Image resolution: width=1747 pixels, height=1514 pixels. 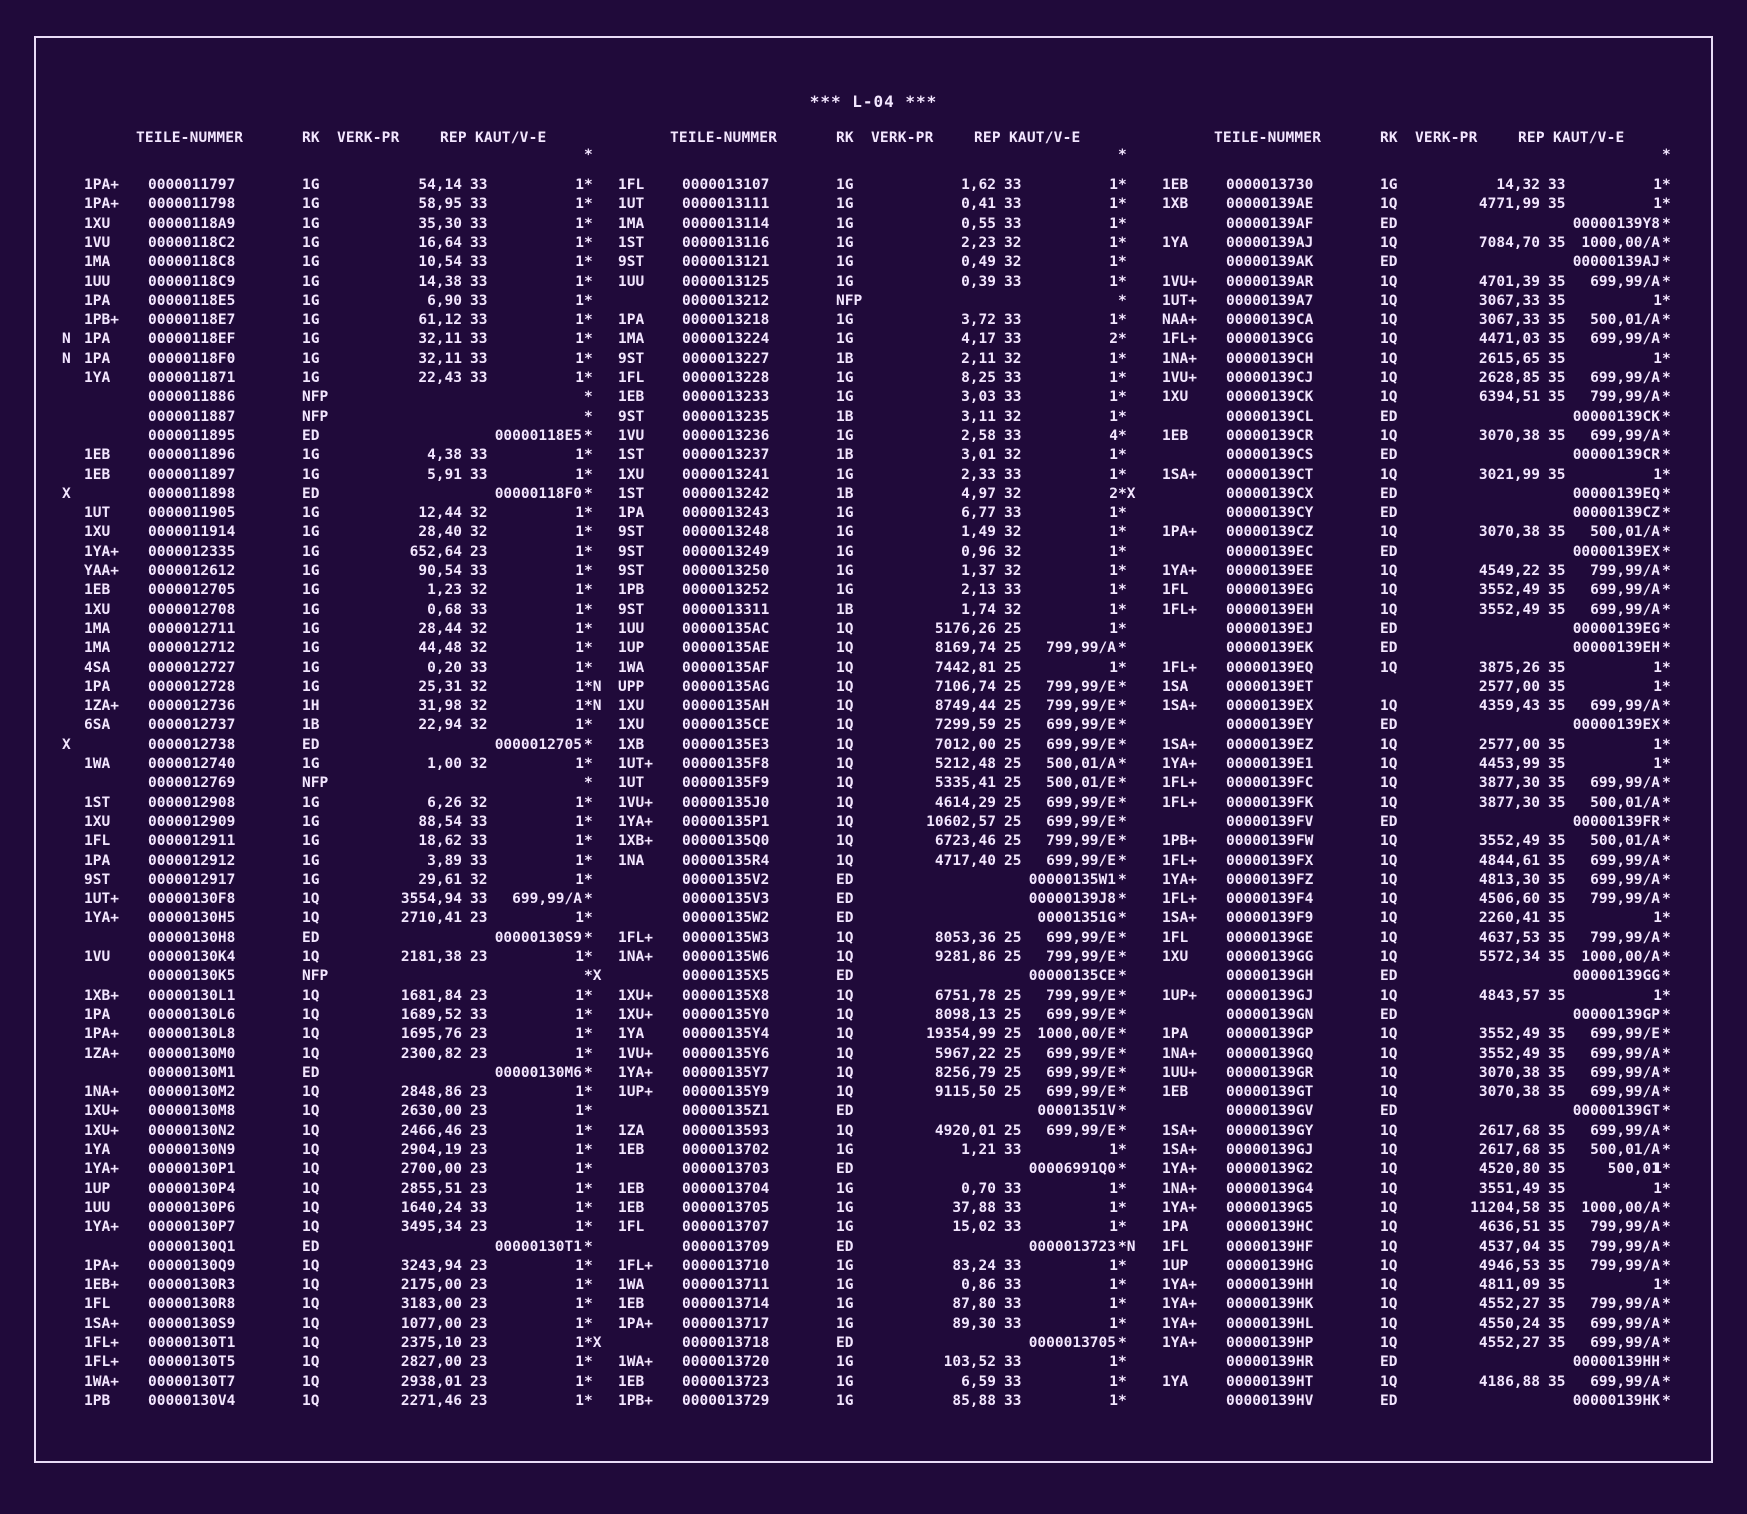 I want to click on type-code: 1ZA+, so click(x=101, y=706).